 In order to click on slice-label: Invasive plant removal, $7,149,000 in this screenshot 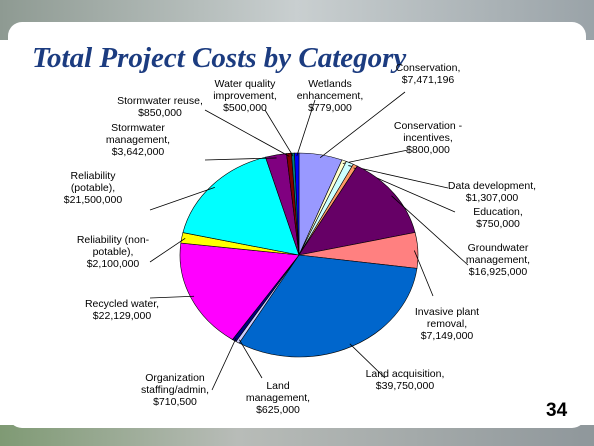, I will do `click(447, 324)`.